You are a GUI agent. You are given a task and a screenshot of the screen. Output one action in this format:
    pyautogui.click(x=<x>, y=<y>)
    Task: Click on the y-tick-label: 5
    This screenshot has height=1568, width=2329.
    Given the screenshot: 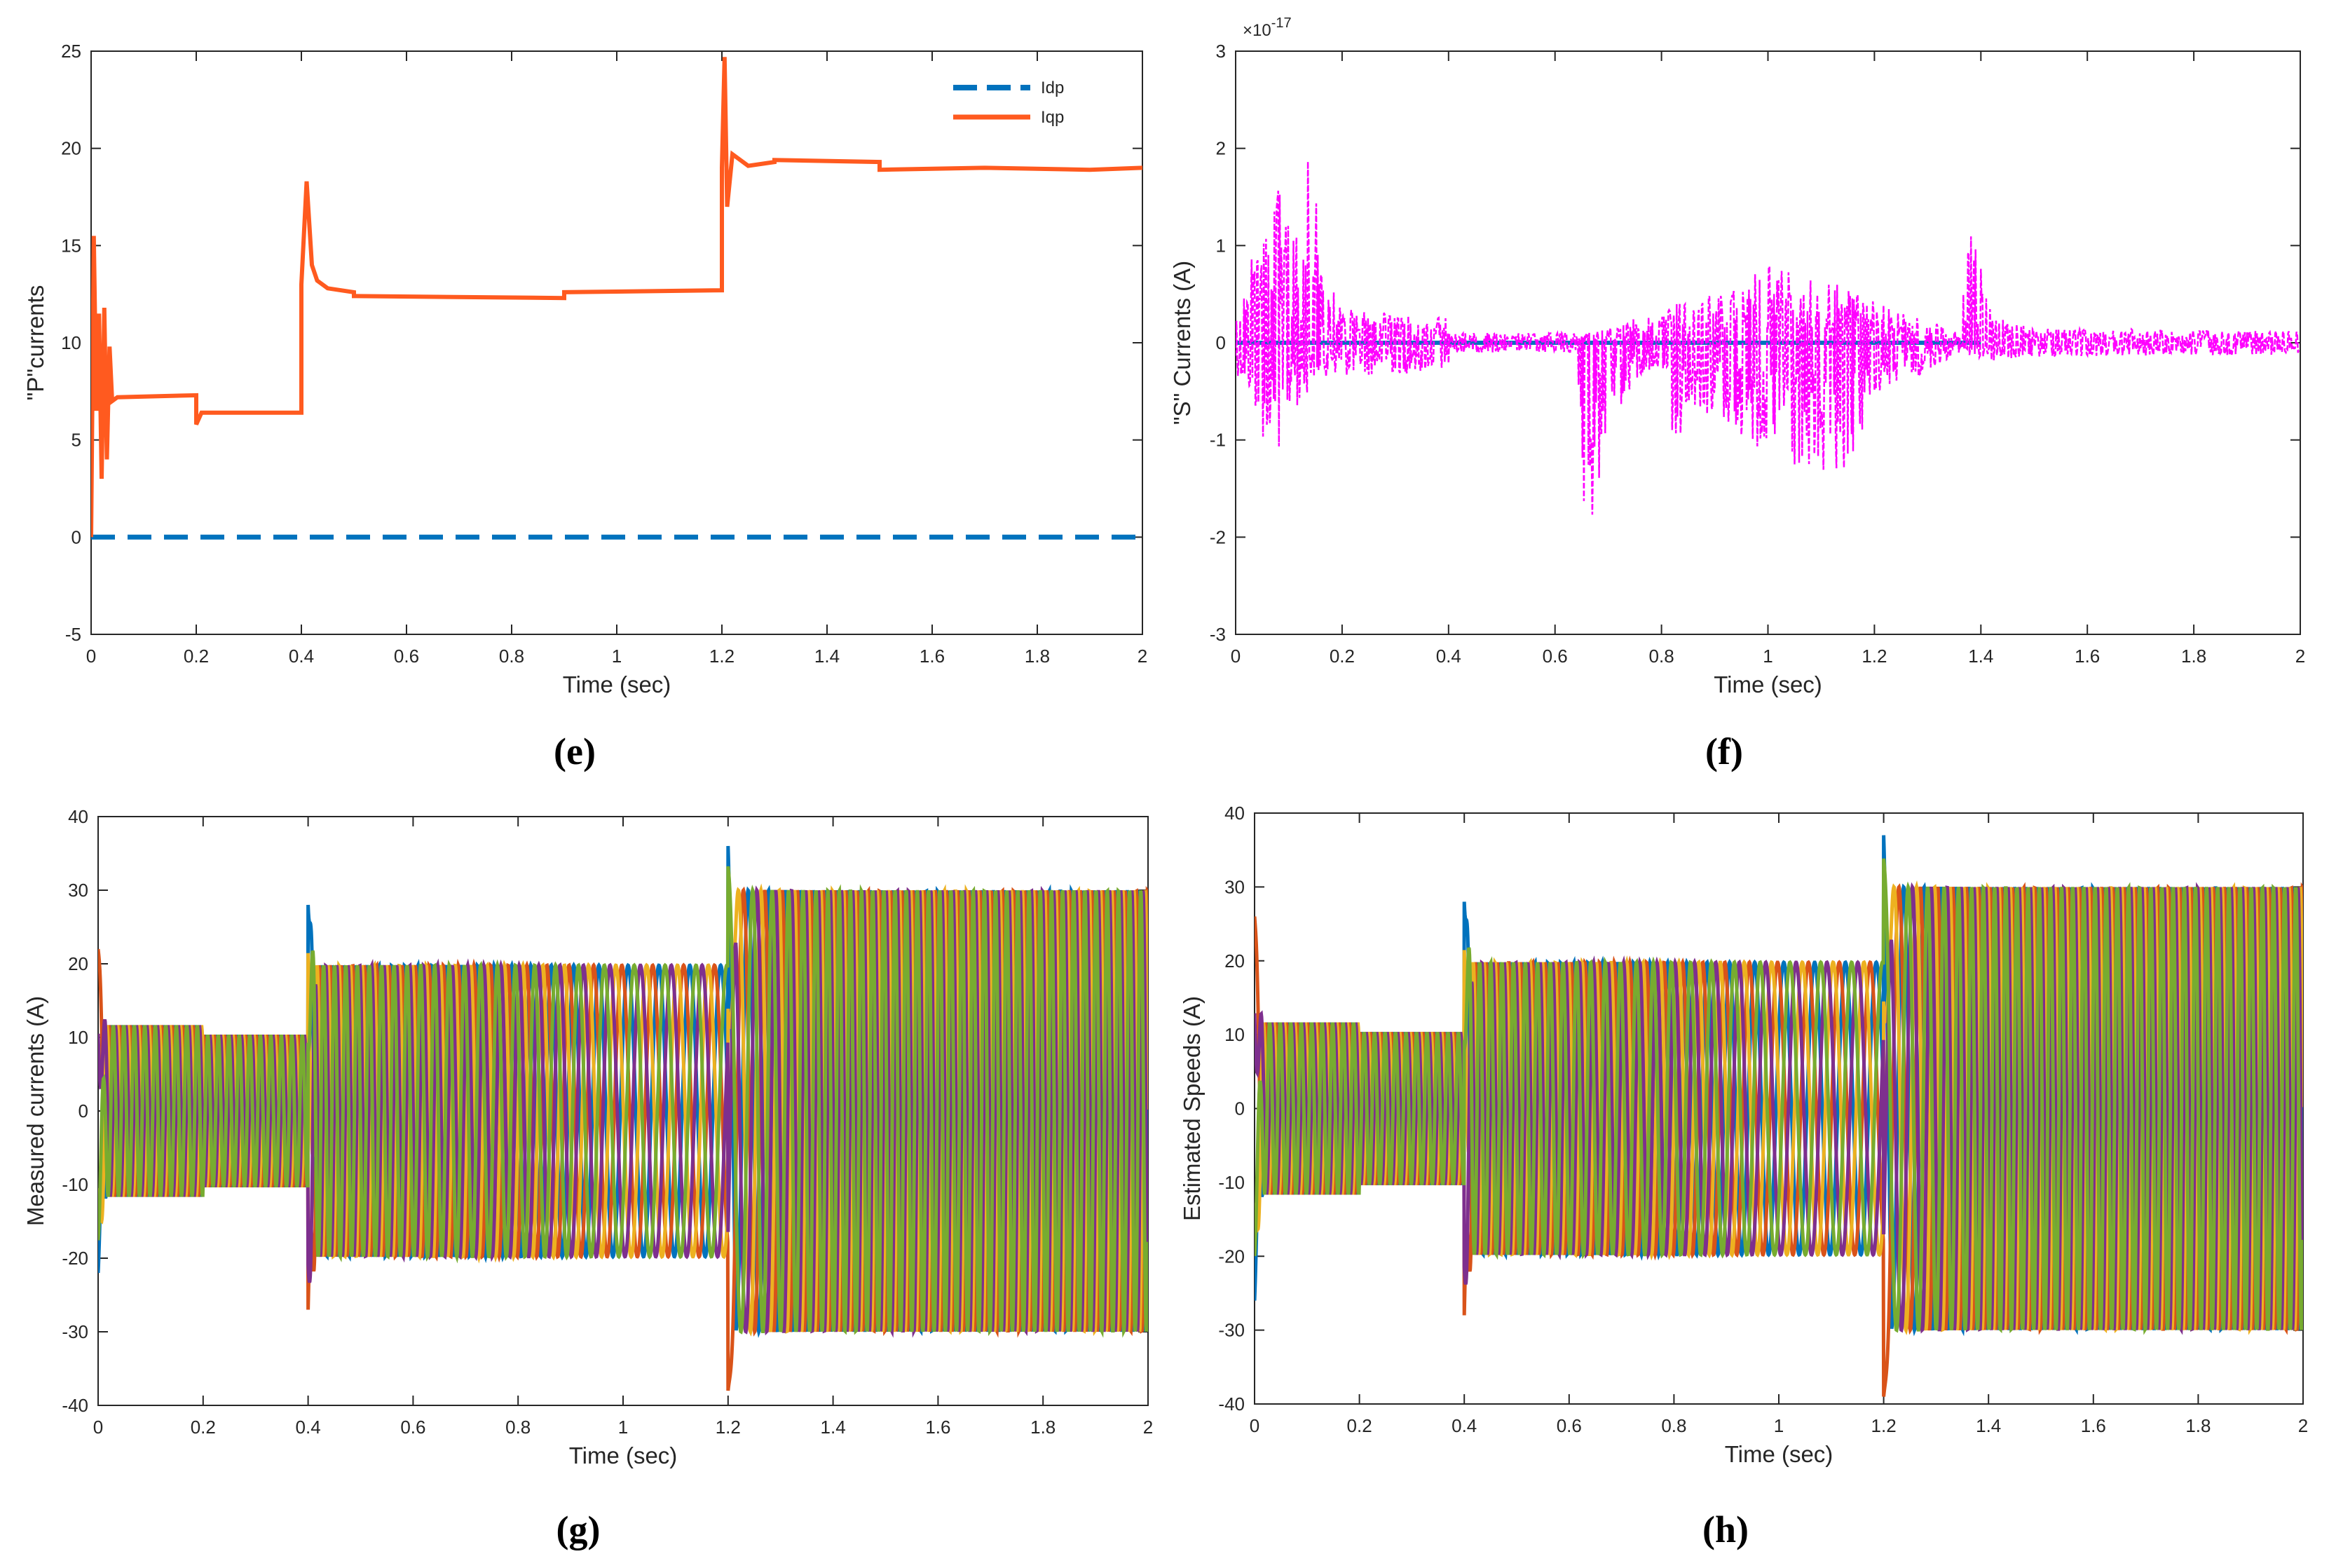 What is the action you would take?
    pyautogui.click(x=76, y=440)
    